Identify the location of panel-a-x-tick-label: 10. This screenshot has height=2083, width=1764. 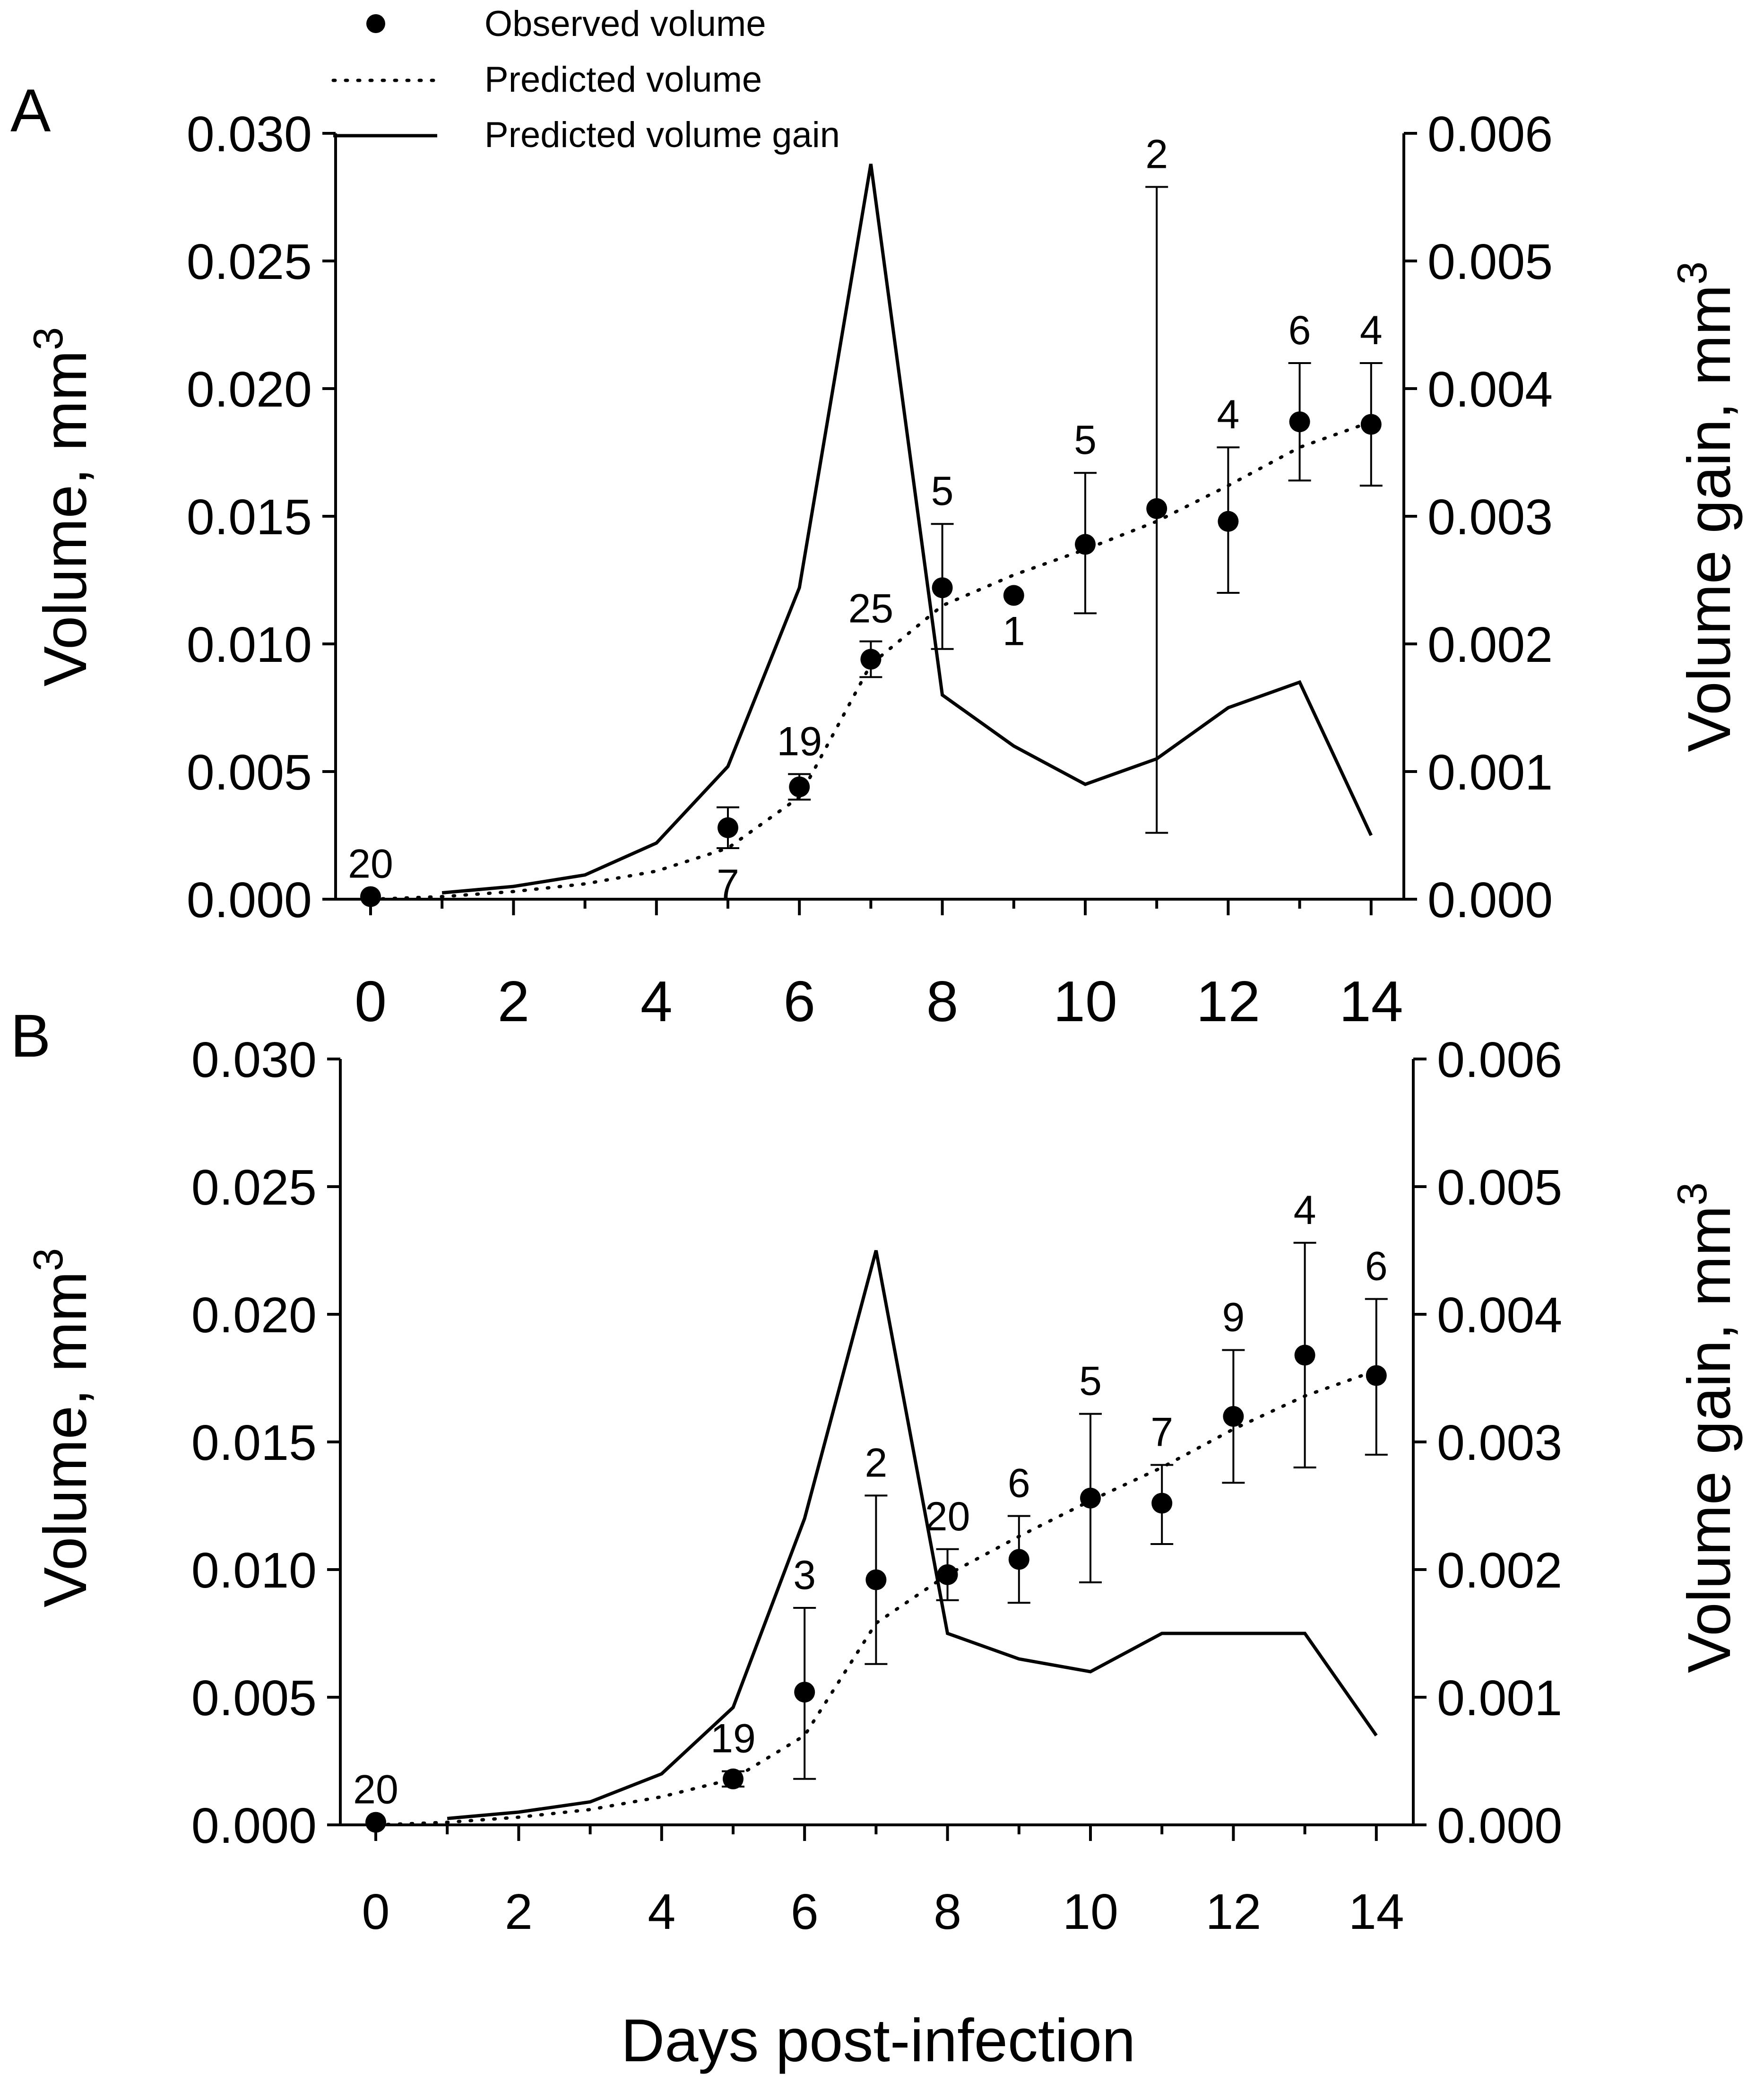
(1085, 1001).